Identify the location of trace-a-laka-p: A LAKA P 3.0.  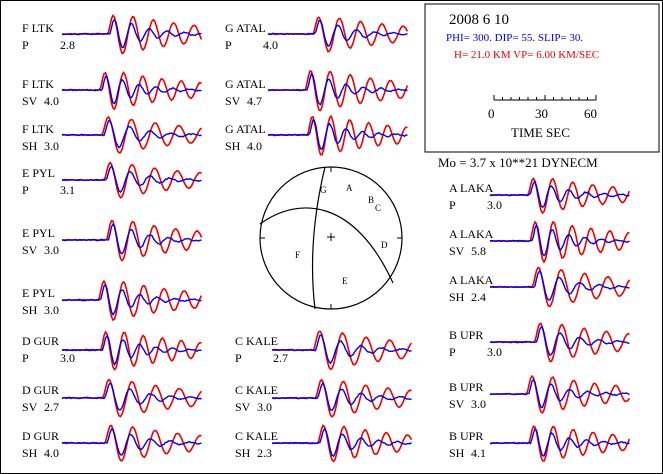
(540, 196).